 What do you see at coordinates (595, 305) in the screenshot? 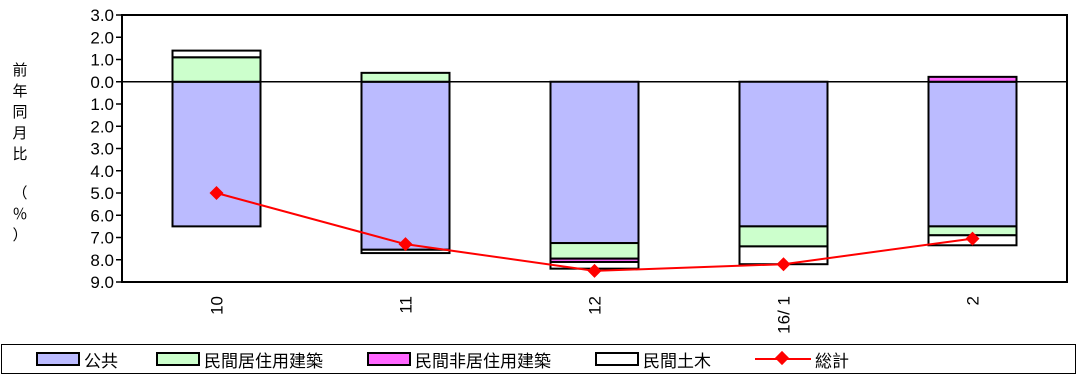
I see `x-tick-label: 12` at bounding box center [595, 305].